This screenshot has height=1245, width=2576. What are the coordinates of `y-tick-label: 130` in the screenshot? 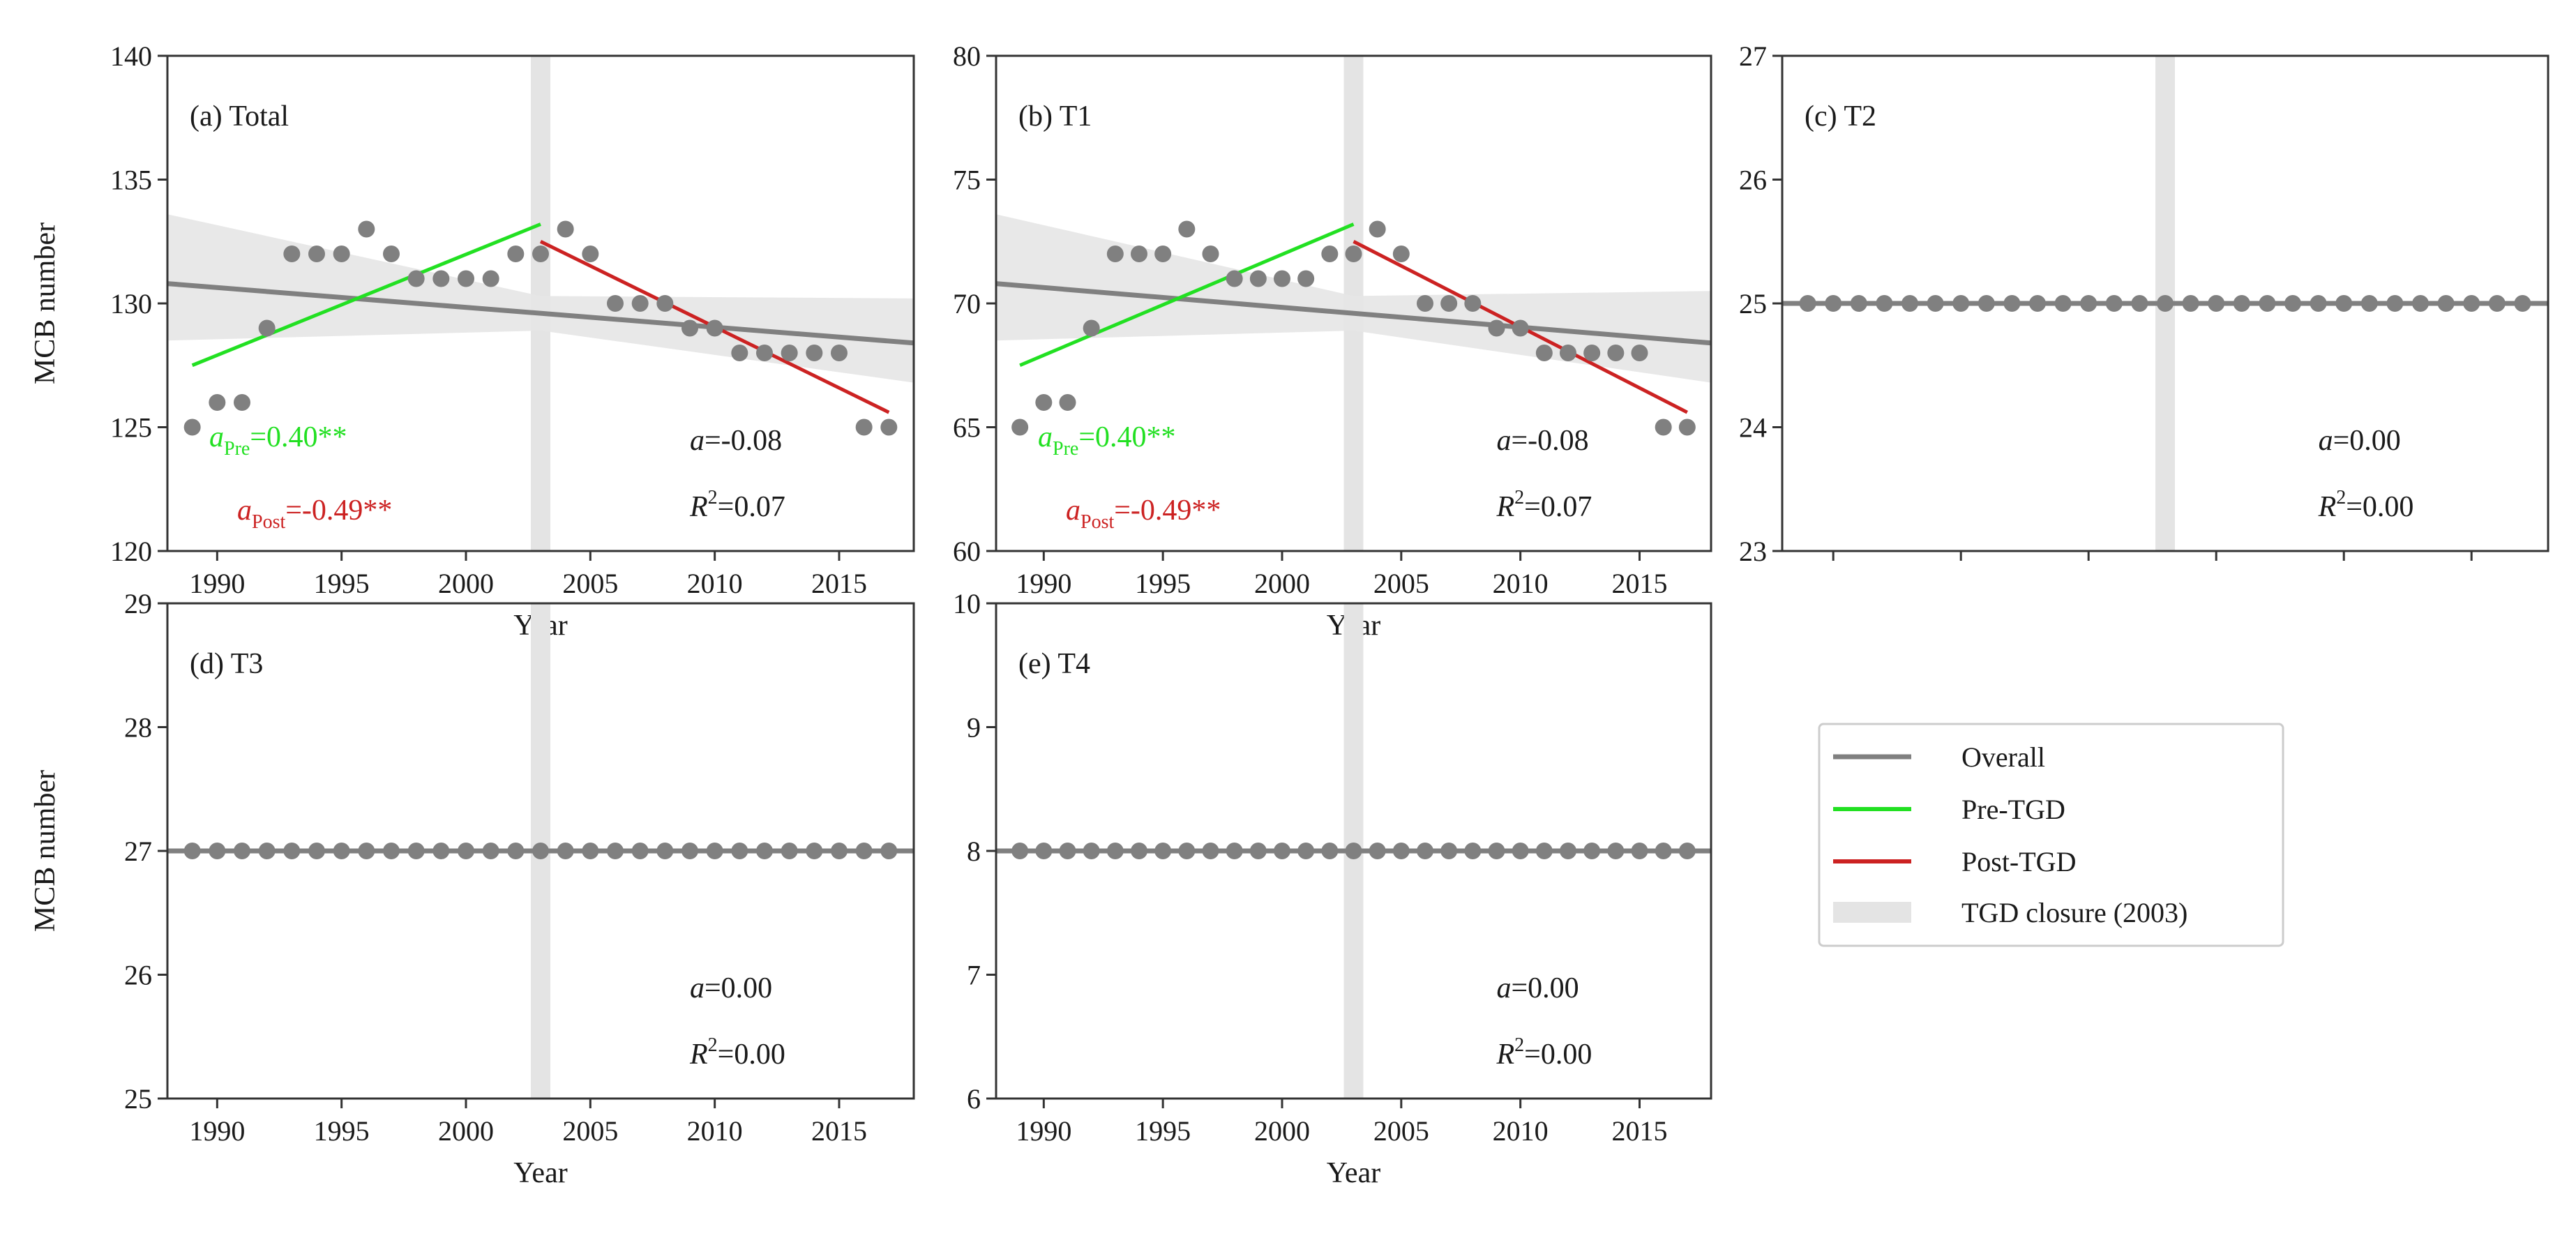 It's located at (131, 303).